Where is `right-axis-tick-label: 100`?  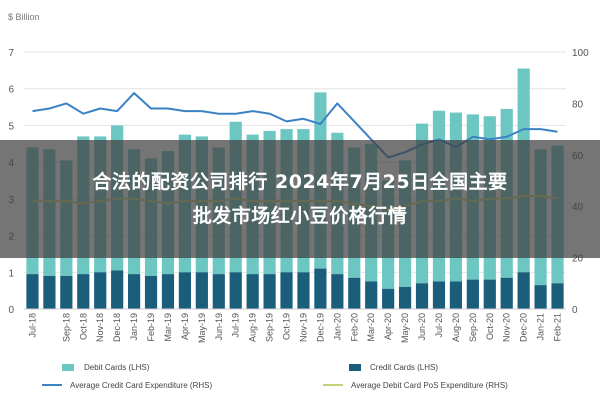 right-axis-tick-label: 100 is located at coordinates (580, 53).